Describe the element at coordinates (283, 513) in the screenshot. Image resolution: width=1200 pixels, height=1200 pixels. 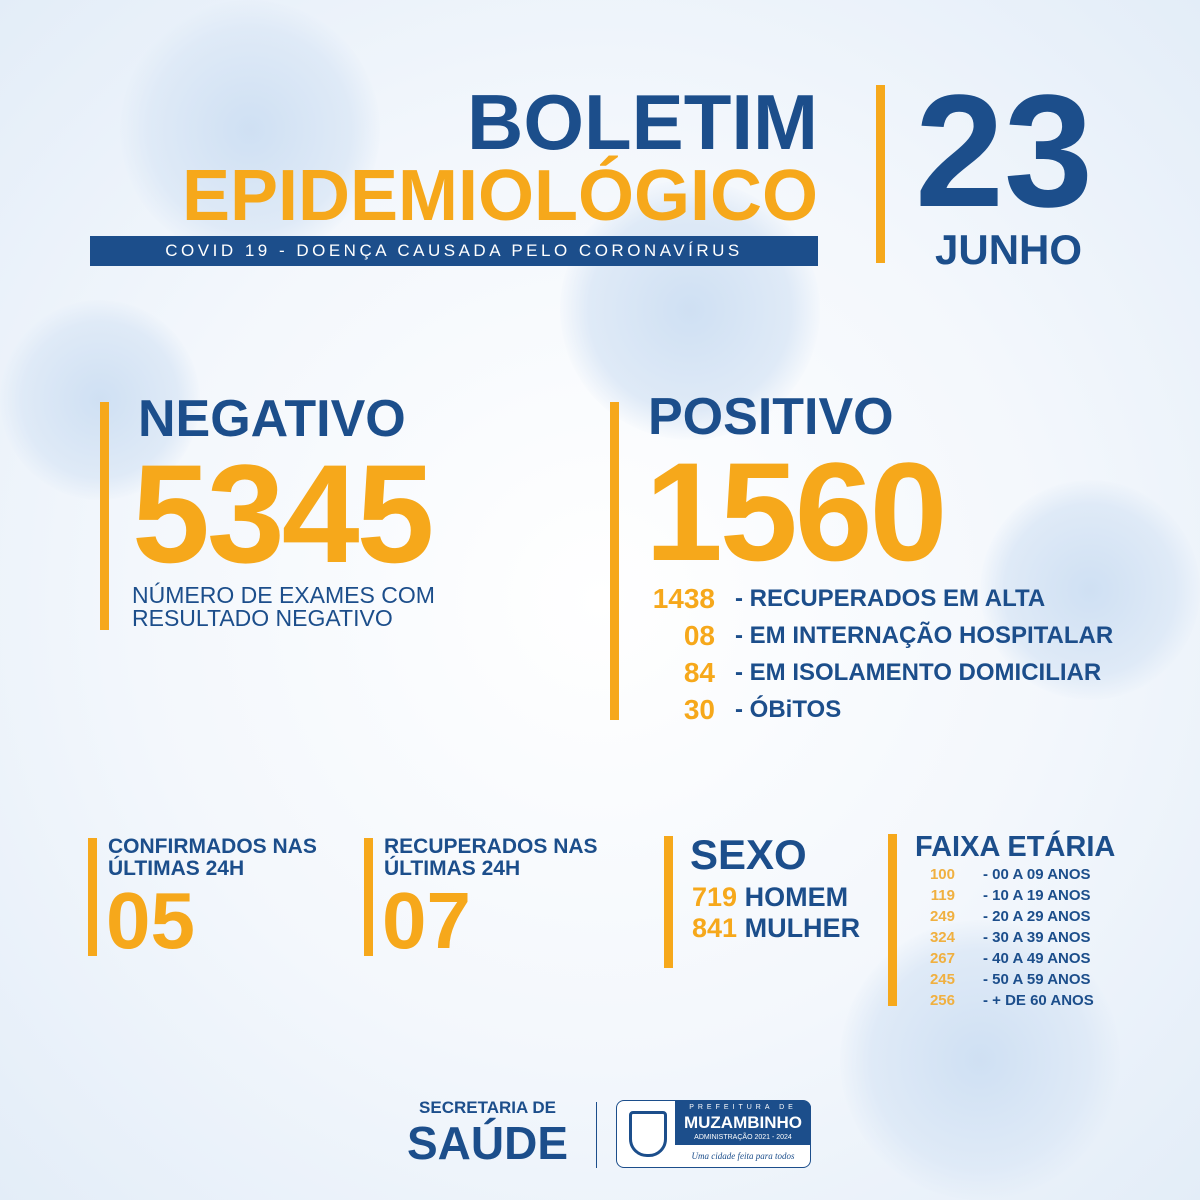
I see `negativo-value: 5345` at that location.